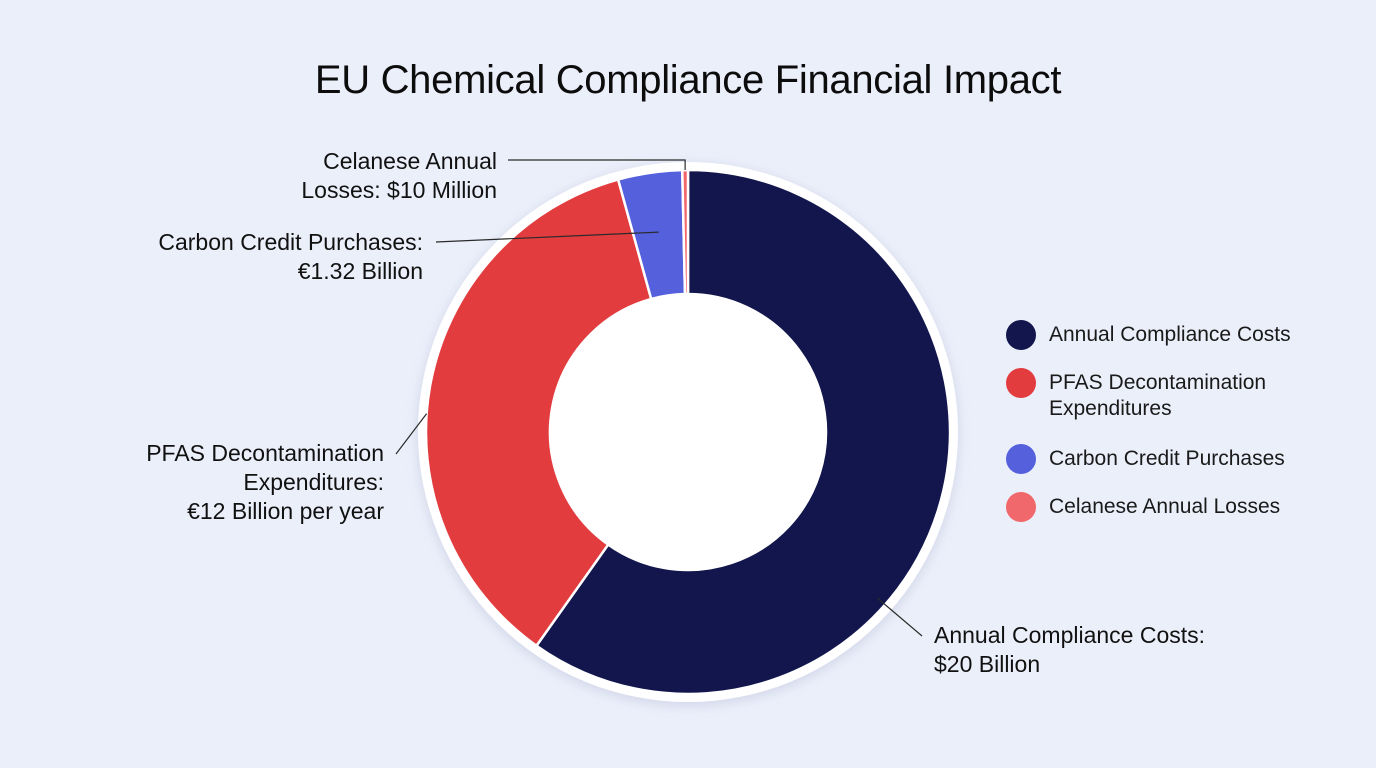  What do you see at coordinates (900, 617) in the screenshot?
I see `leader-line-annual-compliance-costs` at bounding box center [900, 617].